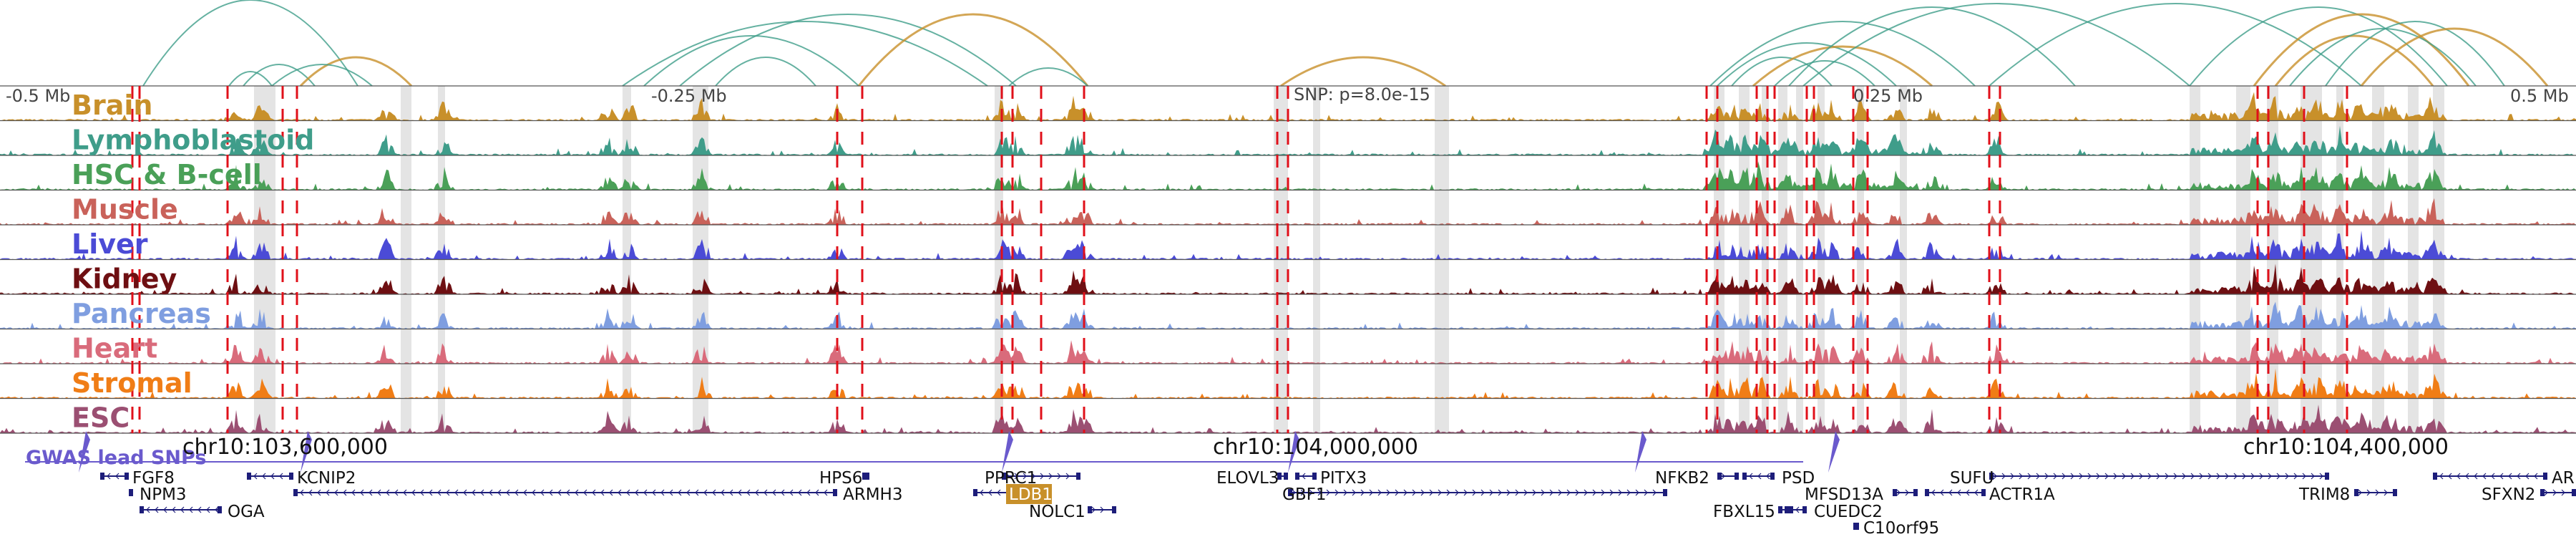 The image size is (2576, 537). I want to click on gene-label: GBF1, so click(1304, 494).